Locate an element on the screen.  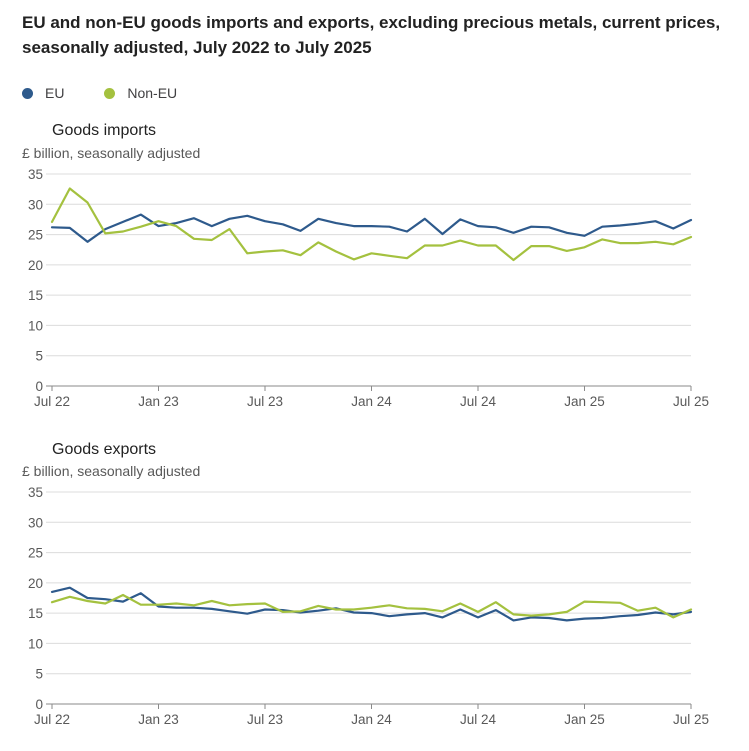
imports-x-tick-label: Jan 25 is located at coordinates (584, 401).